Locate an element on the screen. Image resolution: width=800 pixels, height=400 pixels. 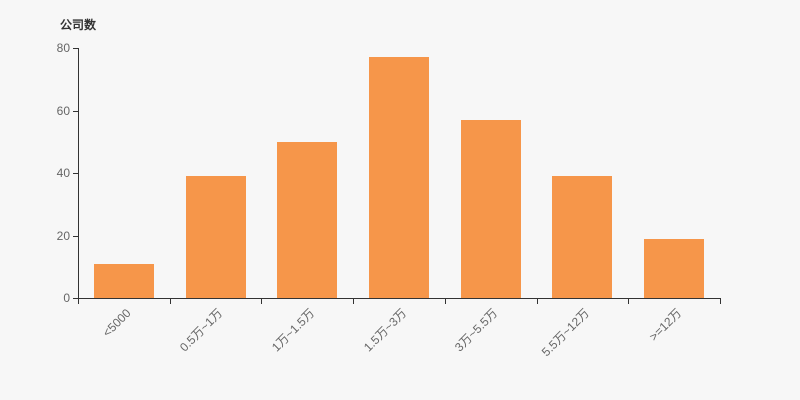
x-tick-label: 1万~1.5万 is located at coordinates (293, 330).